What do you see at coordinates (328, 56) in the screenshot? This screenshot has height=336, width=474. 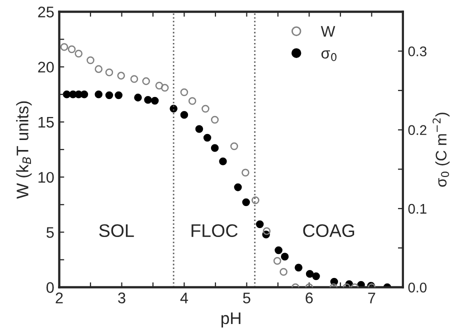 I see `legend-label: σ$_{0}$` at bounding box center [328, 56].